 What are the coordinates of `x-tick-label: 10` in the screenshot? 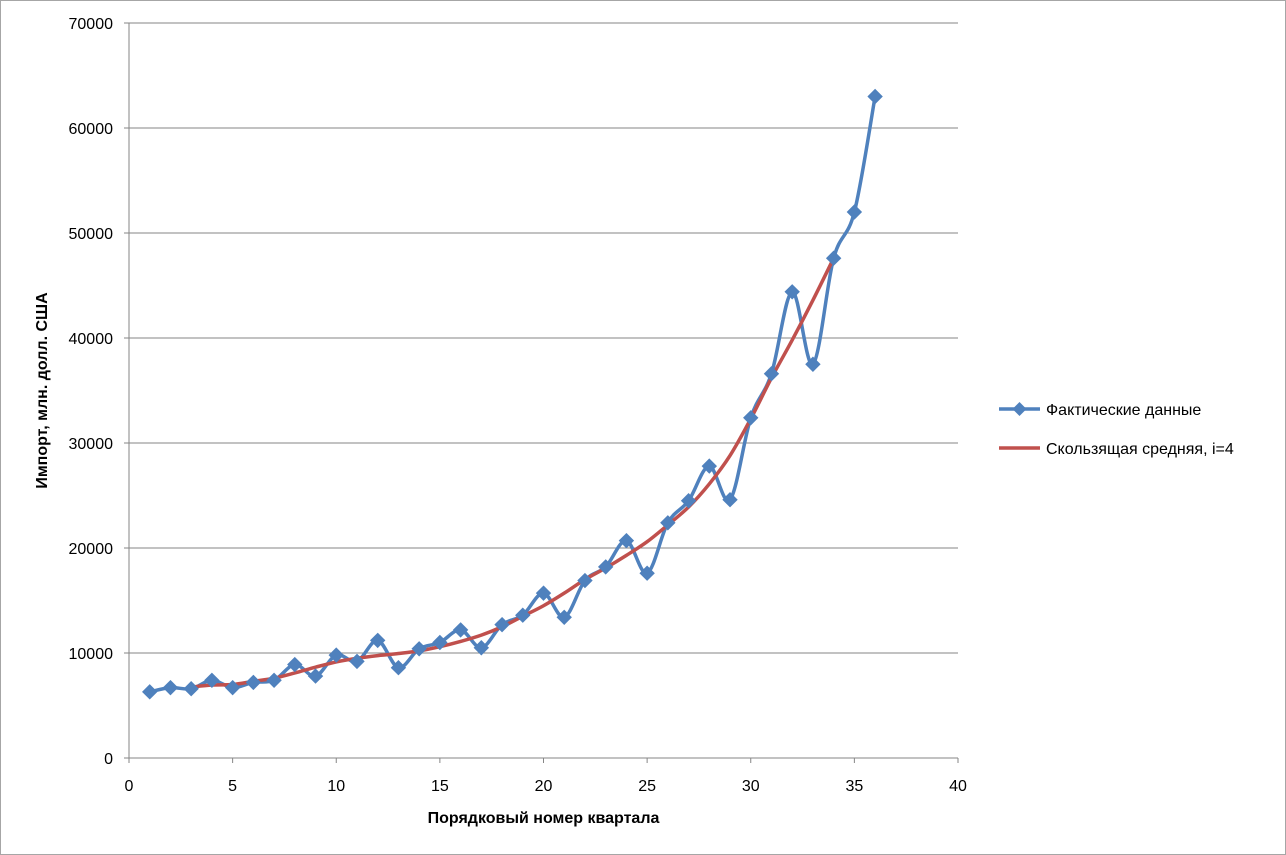 It's located at (336, 786).